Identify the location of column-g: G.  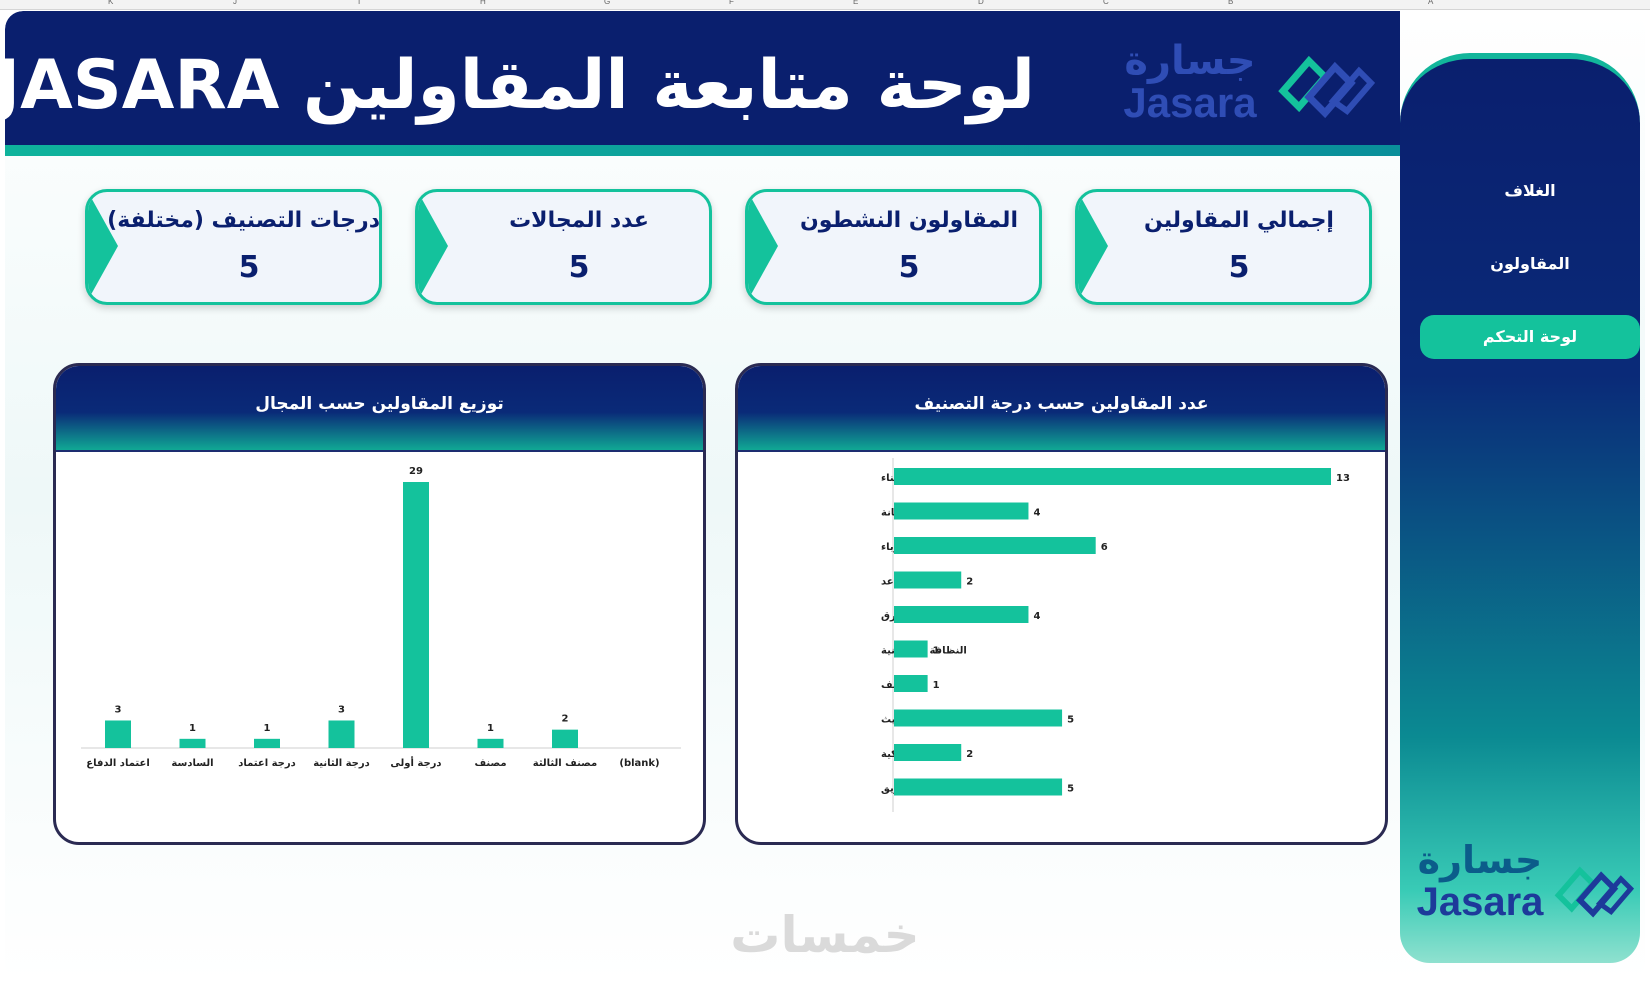
(607, 3).